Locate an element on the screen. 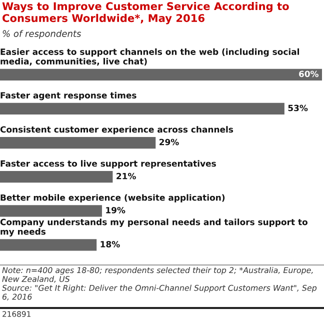  data-label: 21% is located at coordinates (126, 176).